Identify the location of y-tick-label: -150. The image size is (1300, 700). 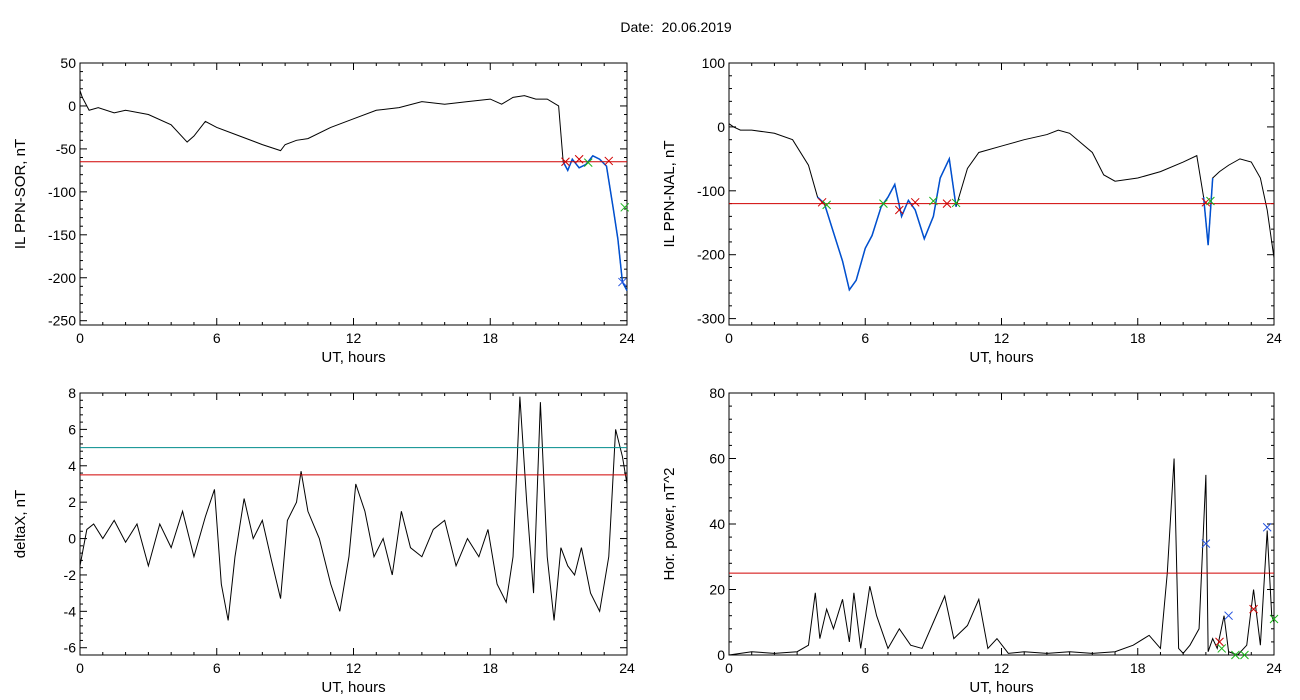
(62, 235).